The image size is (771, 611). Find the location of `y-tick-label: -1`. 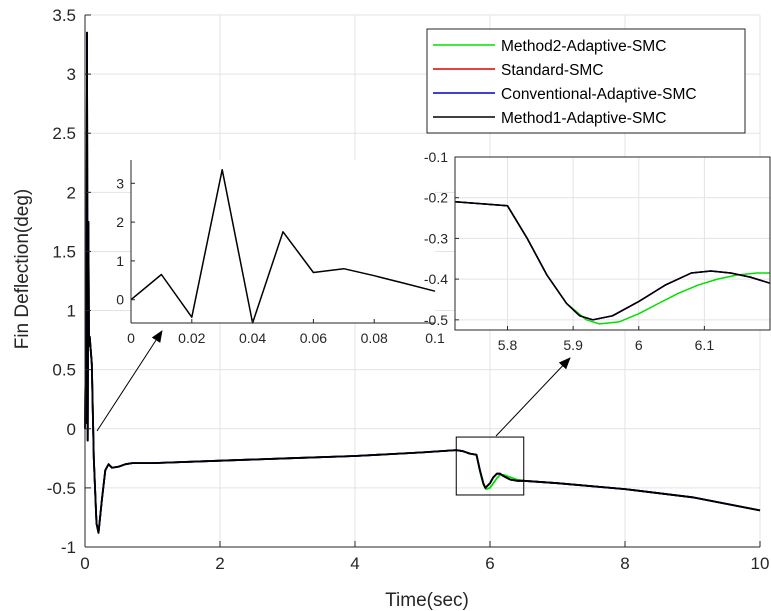

y-tick-label: -1 is located at coordinates (68, 547).